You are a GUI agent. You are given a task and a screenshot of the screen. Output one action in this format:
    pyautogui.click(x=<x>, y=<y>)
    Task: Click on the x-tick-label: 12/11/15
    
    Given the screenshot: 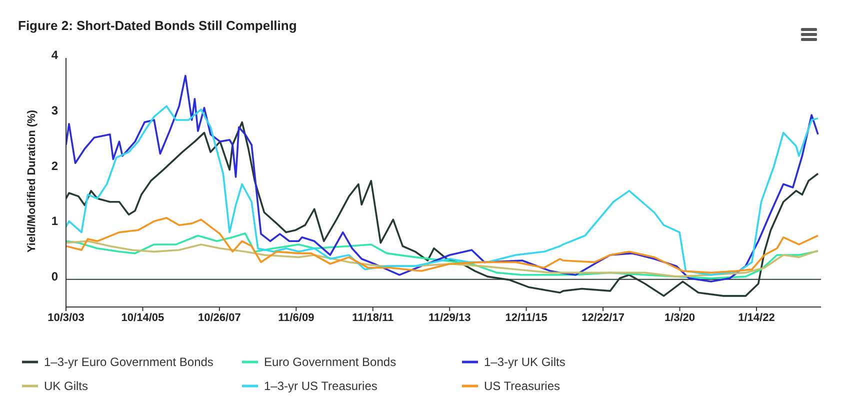 What is the action you would take?
    pyautogui.click(x=526, y=318)
    